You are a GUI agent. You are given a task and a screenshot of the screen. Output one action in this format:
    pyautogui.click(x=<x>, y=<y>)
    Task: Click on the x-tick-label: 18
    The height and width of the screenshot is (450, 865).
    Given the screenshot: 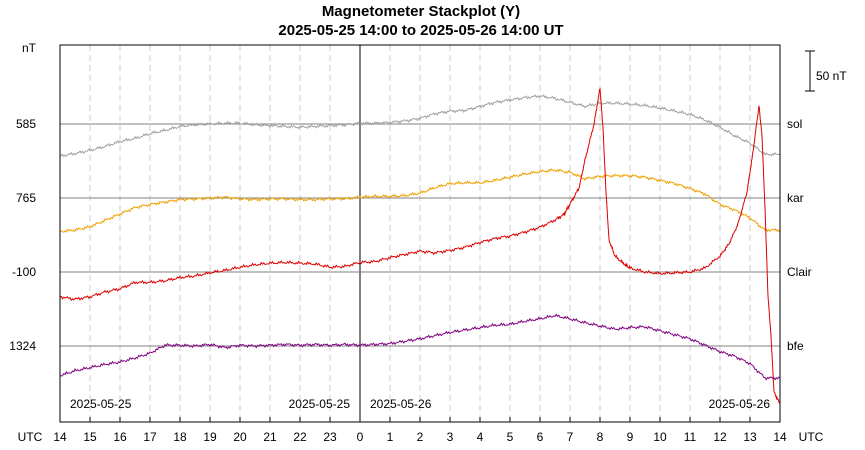 What is the action you would take?
    pyautogui.click(x=180, y=437)
    